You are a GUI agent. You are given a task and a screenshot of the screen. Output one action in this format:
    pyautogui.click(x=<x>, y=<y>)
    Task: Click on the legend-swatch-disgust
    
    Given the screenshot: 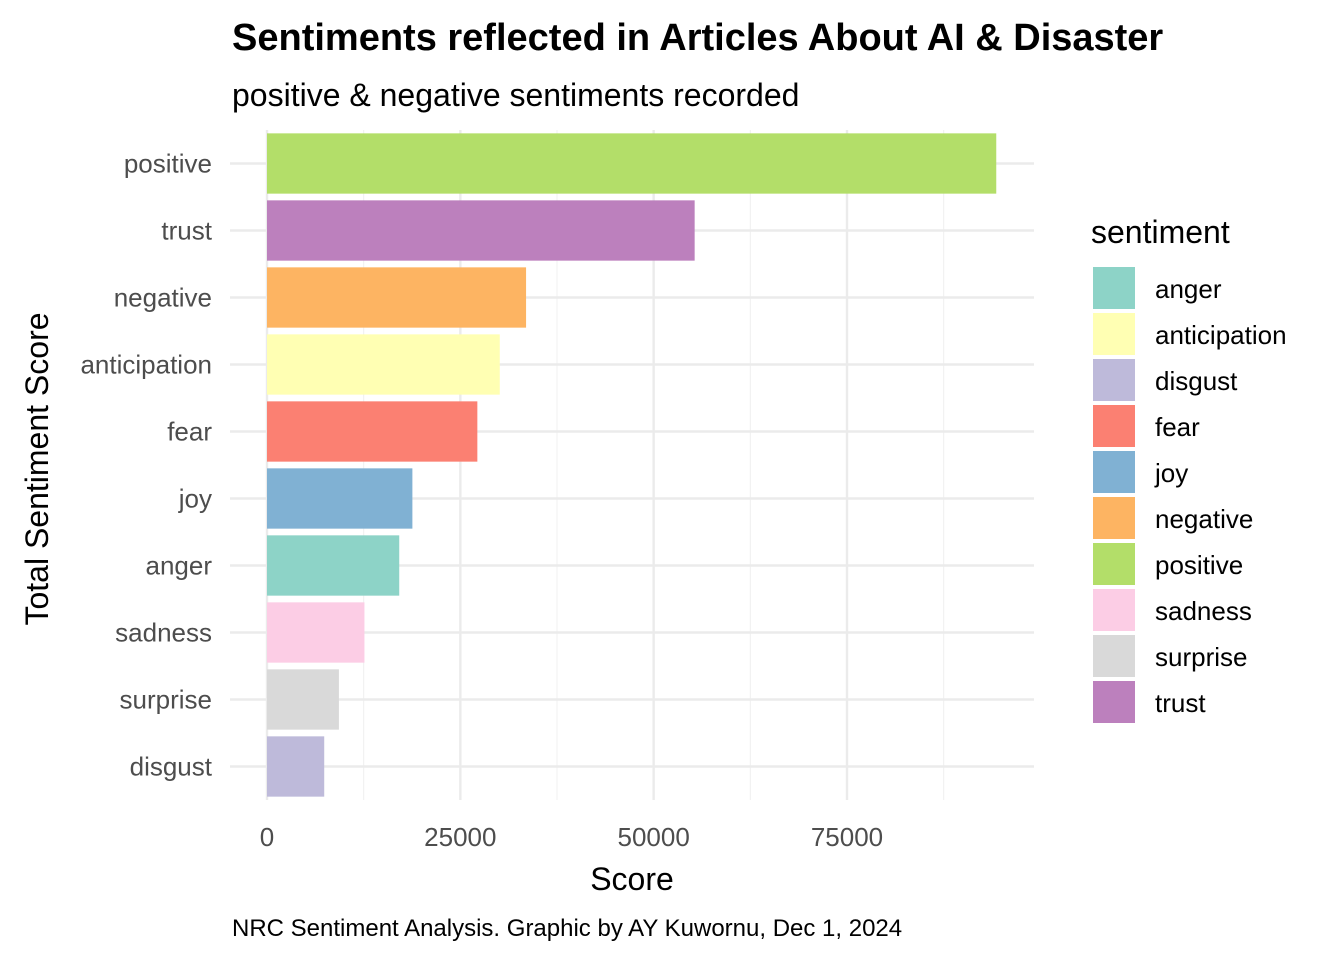 What is the action you would take?
    pyautogui.click(x=1114, y=380)
    